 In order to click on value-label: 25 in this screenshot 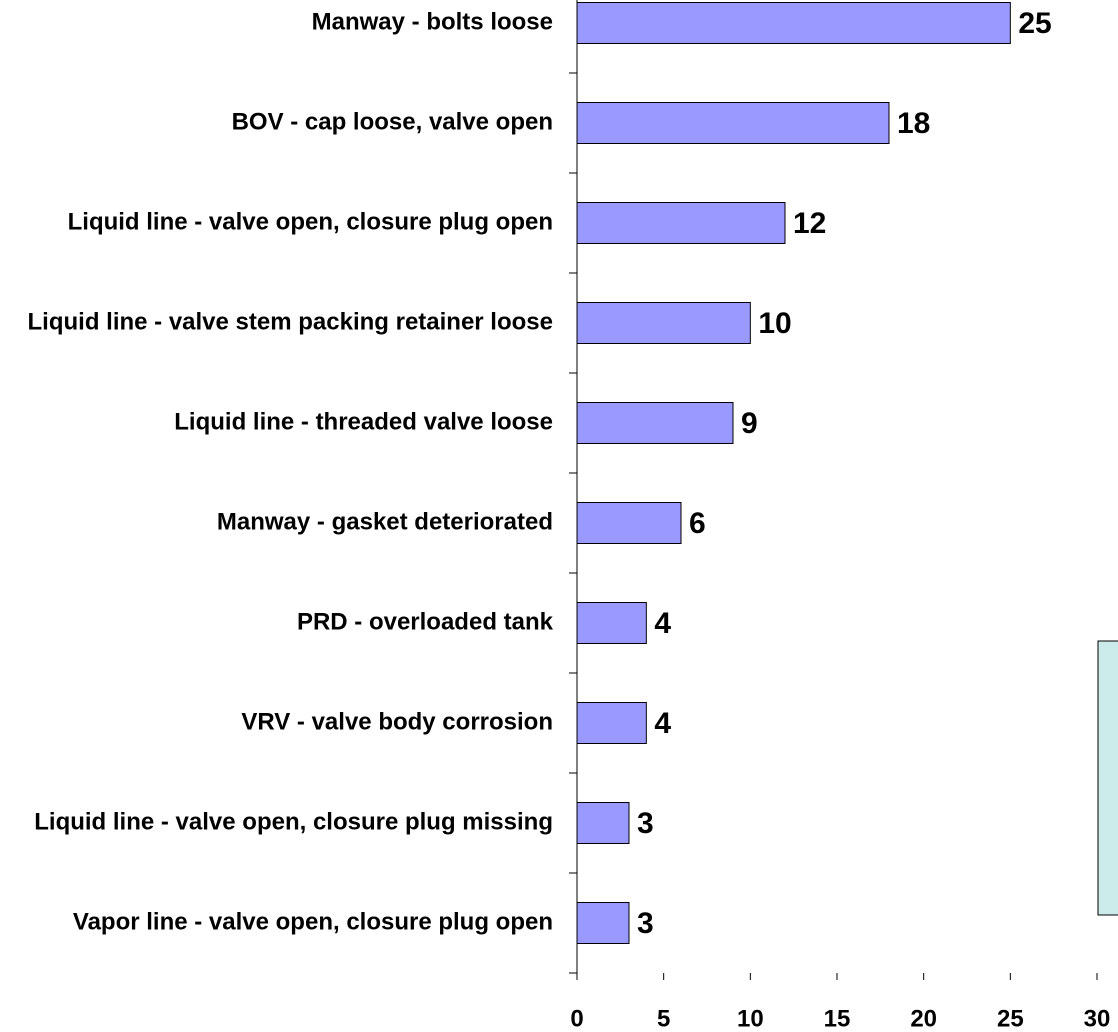, I will do `click(1034, 23)`.